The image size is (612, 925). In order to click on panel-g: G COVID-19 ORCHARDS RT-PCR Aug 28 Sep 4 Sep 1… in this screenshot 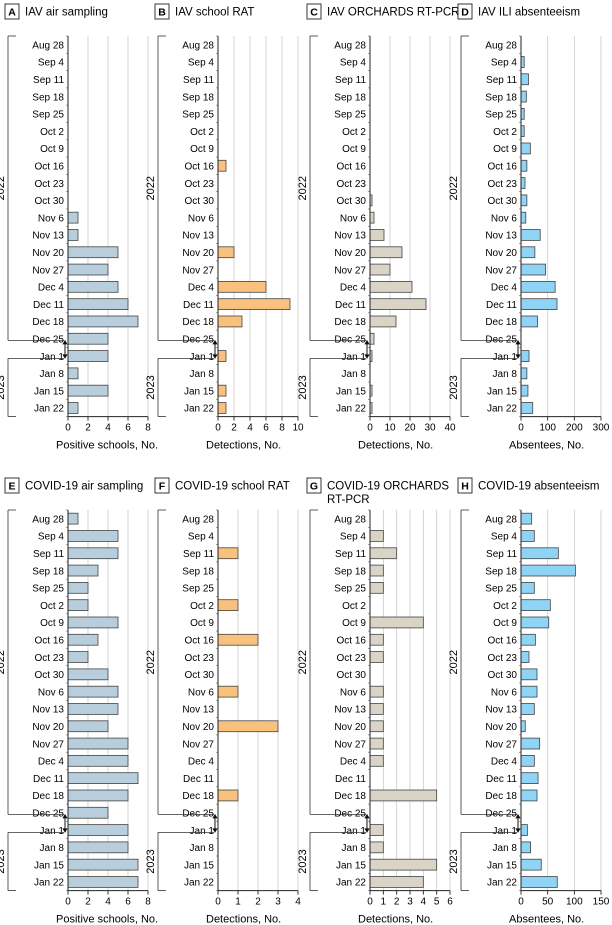, I will do `click(375, 701)`.